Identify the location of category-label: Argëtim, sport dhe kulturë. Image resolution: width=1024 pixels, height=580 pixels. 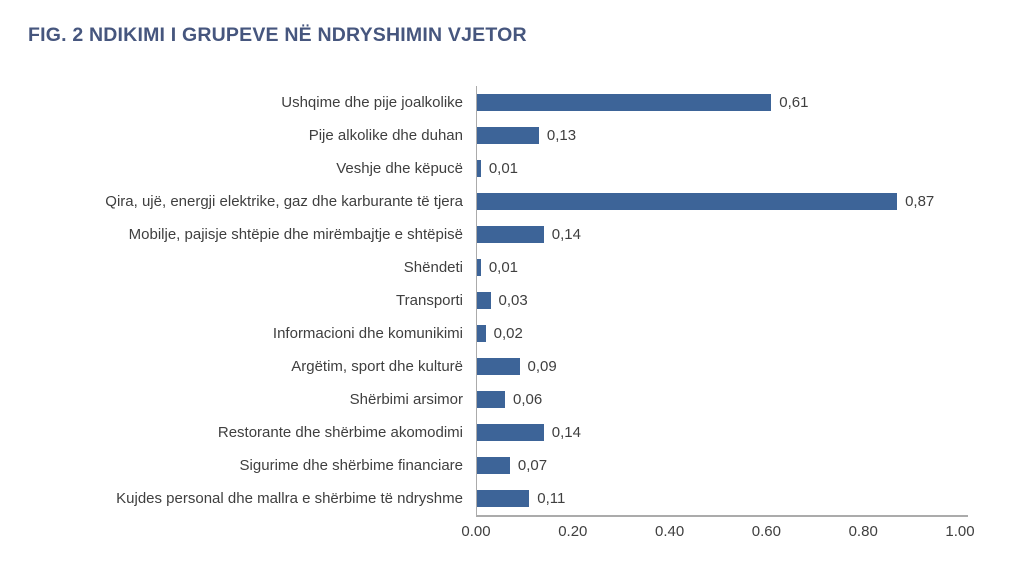
(377, 366).